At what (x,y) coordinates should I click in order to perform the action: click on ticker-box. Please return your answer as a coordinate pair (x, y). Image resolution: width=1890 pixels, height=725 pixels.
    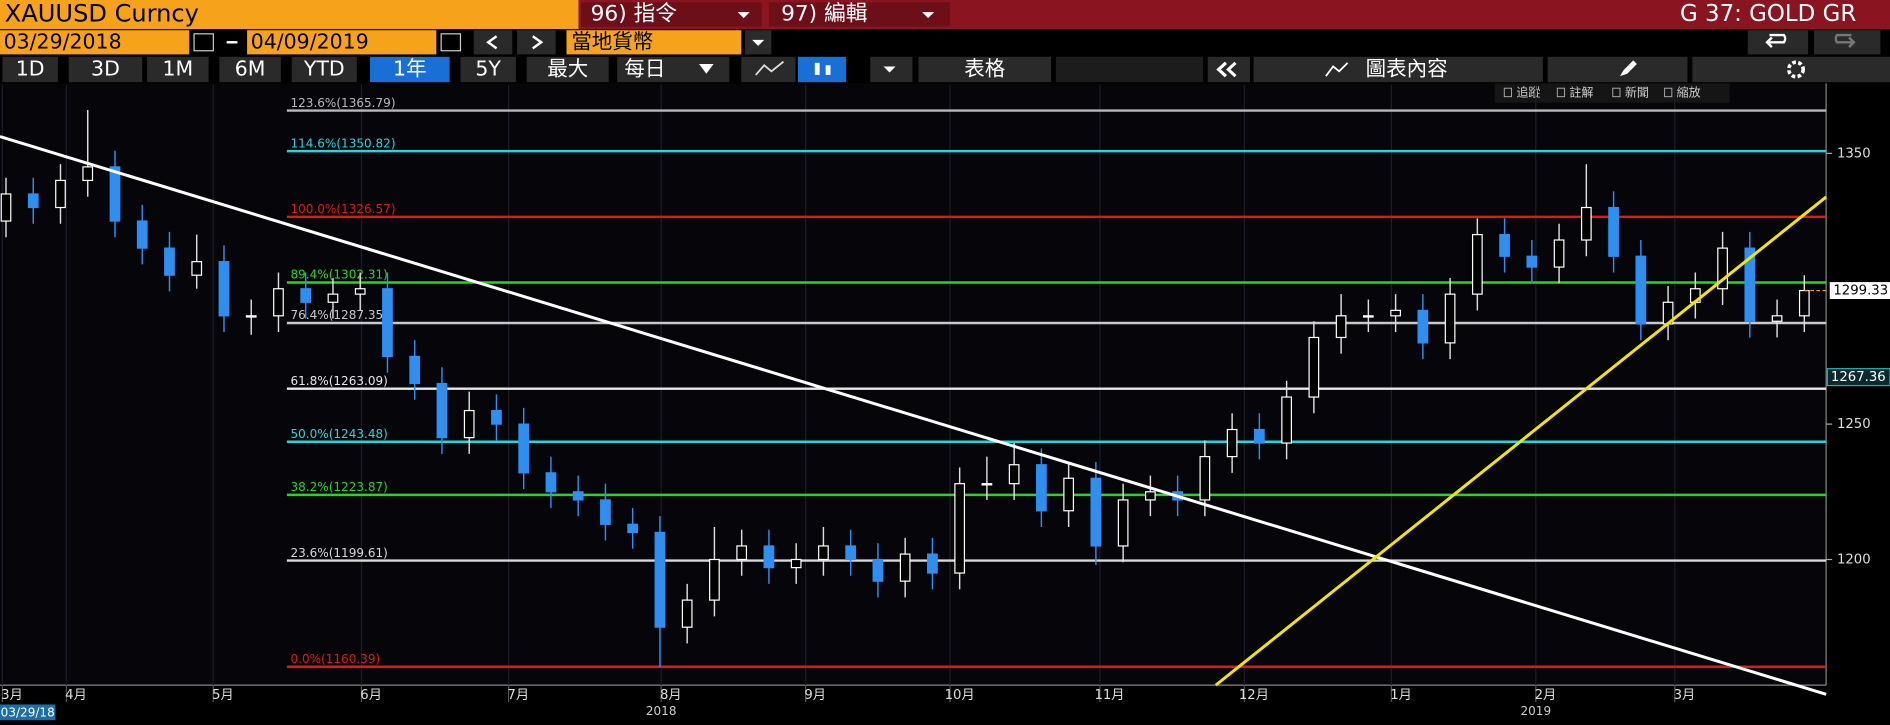
    Looking at the image, I should click on (289, 14).